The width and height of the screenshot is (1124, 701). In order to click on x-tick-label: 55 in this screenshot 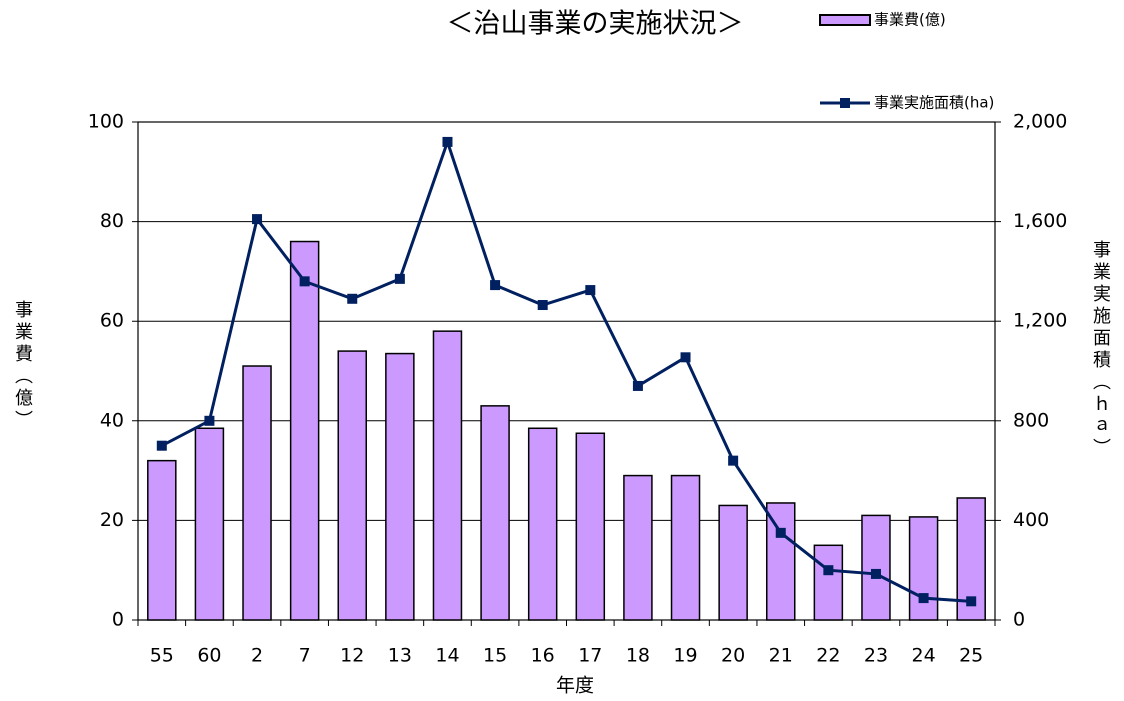, I will do `click(162, 656)`.